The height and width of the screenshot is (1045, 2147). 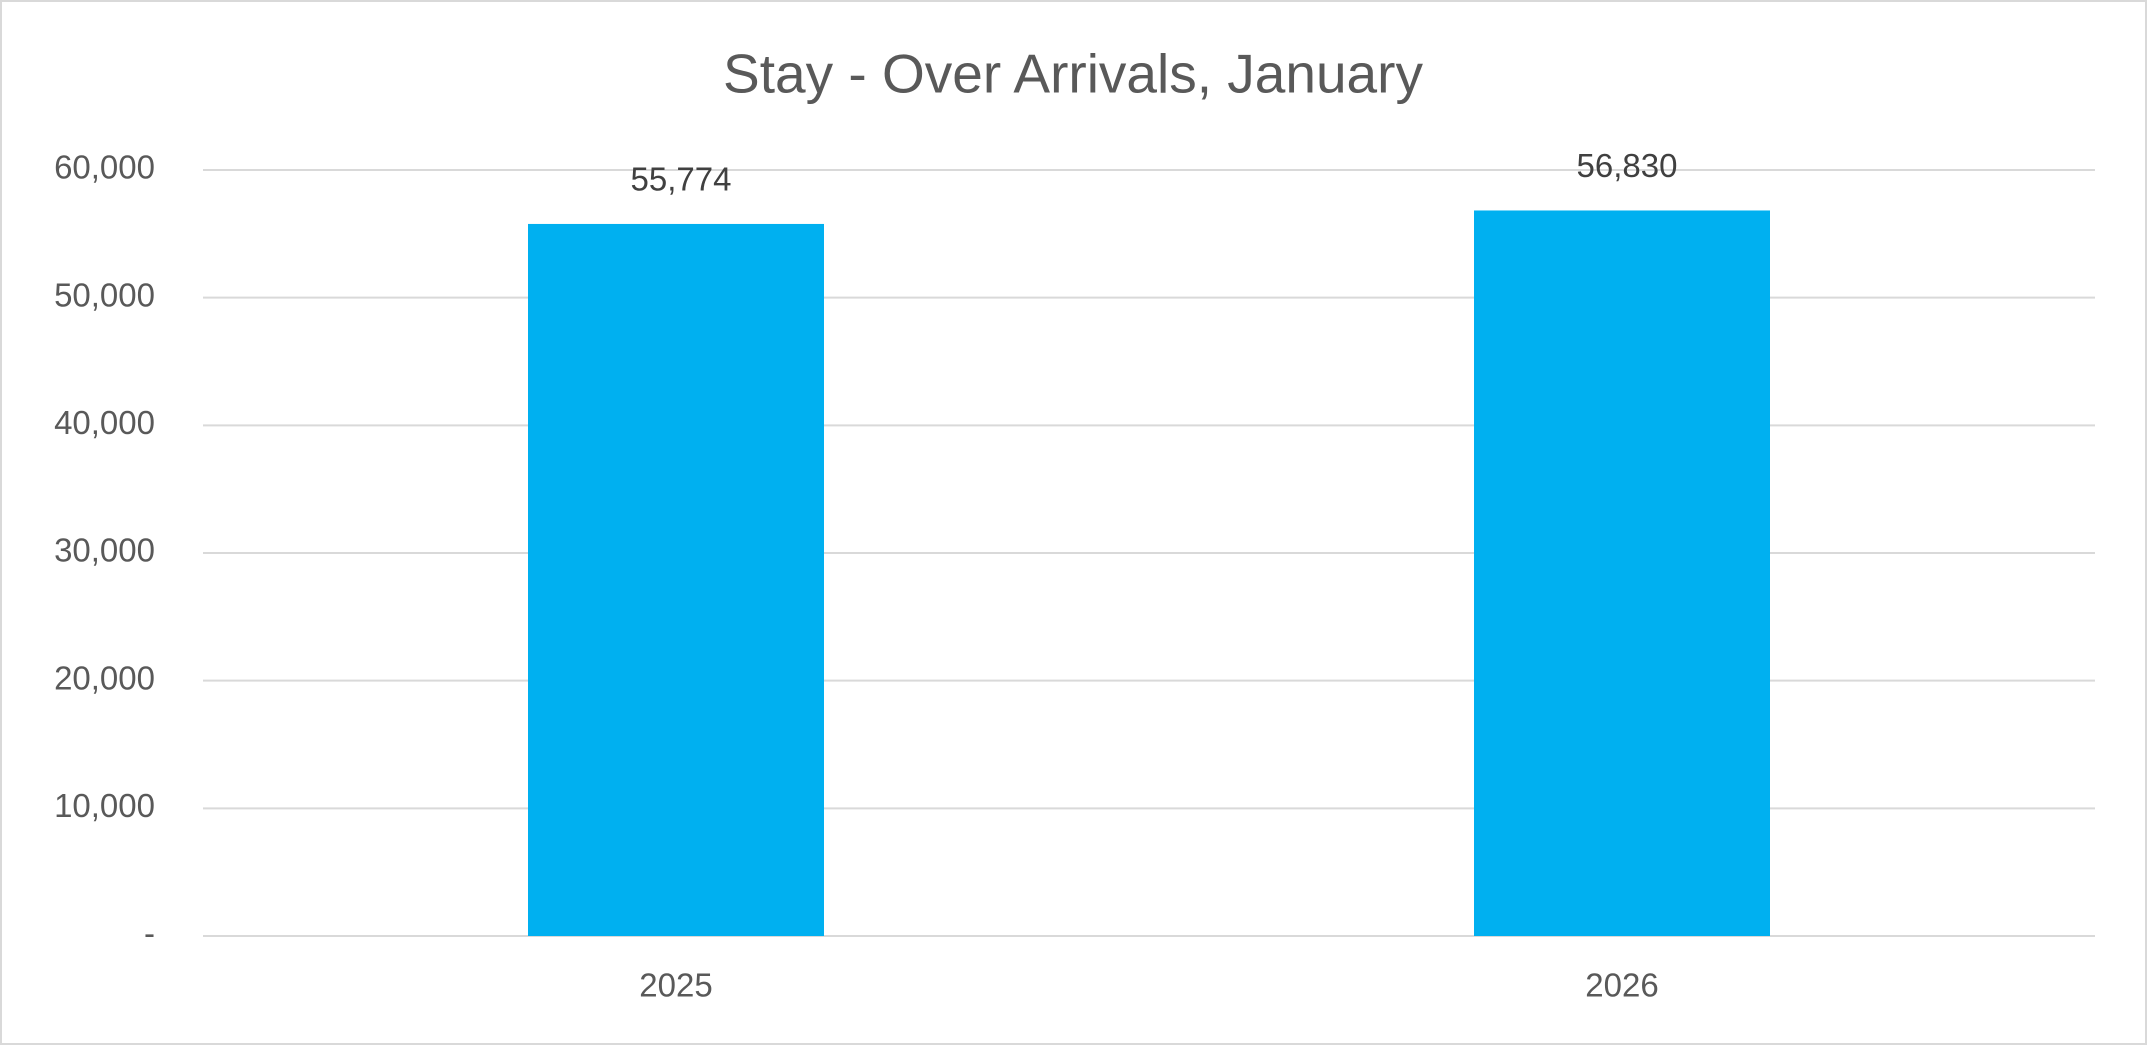 I want to click on x-tick-label: 2026, so click(x=1621, y=985).